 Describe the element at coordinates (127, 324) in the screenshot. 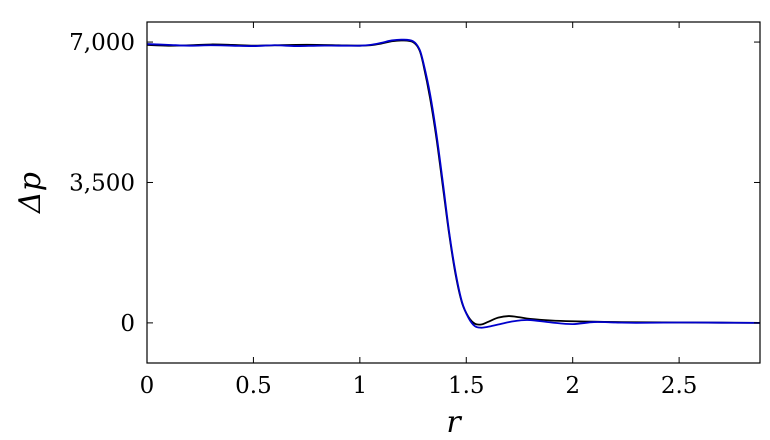

I see `y-tick-label: 0` at that location.